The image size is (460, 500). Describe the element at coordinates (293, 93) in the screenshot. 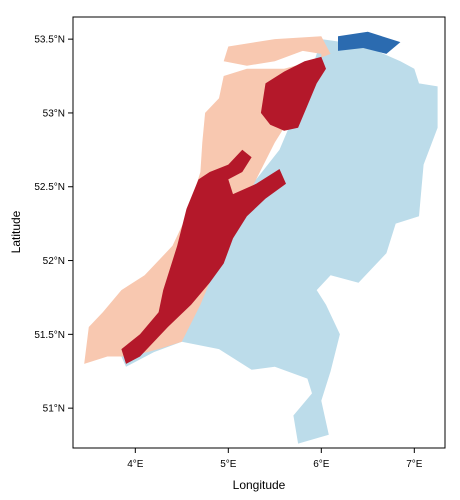

I see `region-dark-red-north` at that location.